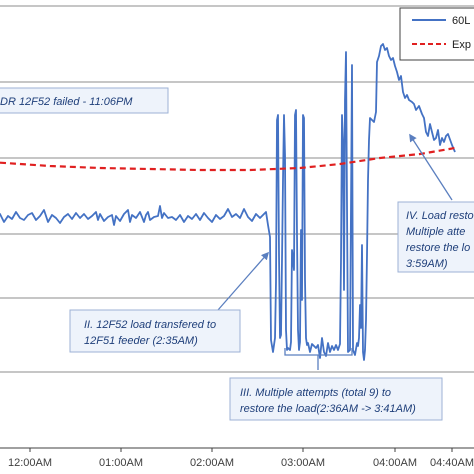 Image resolution: width=474 pixels, height=474 pixels. What do you see at coordinates (395, 463) in the screenshot?
I see `x-tick-label: 04:00AM` at bounding box center [395, 463].